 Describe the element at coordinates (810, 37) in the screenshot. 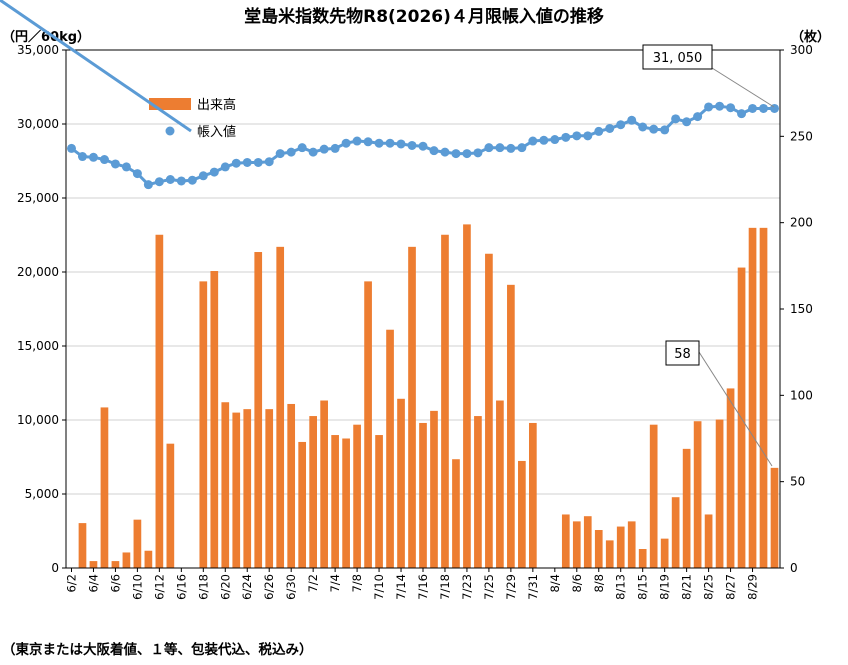

I see `right-axis-unit: （枚）` at that location.